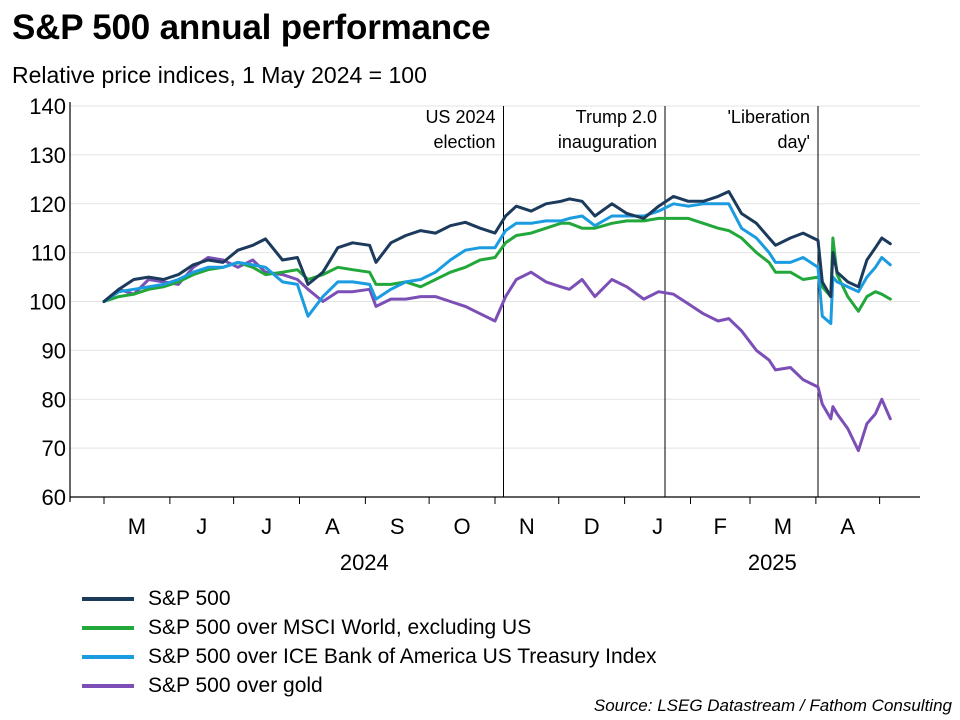  Describe the element at coordinates (48, 253) in the screenshot. I see `y-tick-label: 110` at that location.